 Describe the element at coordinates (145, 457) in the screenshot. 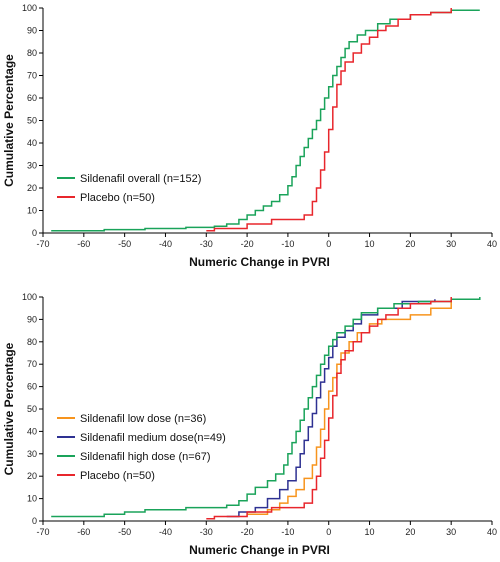

I see `legend-label: Sildenafil high dose (n=67)` at that location.